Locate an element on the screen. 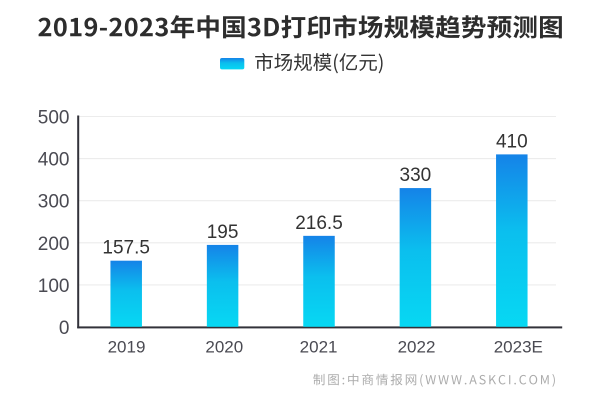 This screenshot has height=412, width=600. svg-text: 216.5 is located at coordinates (319, 223).